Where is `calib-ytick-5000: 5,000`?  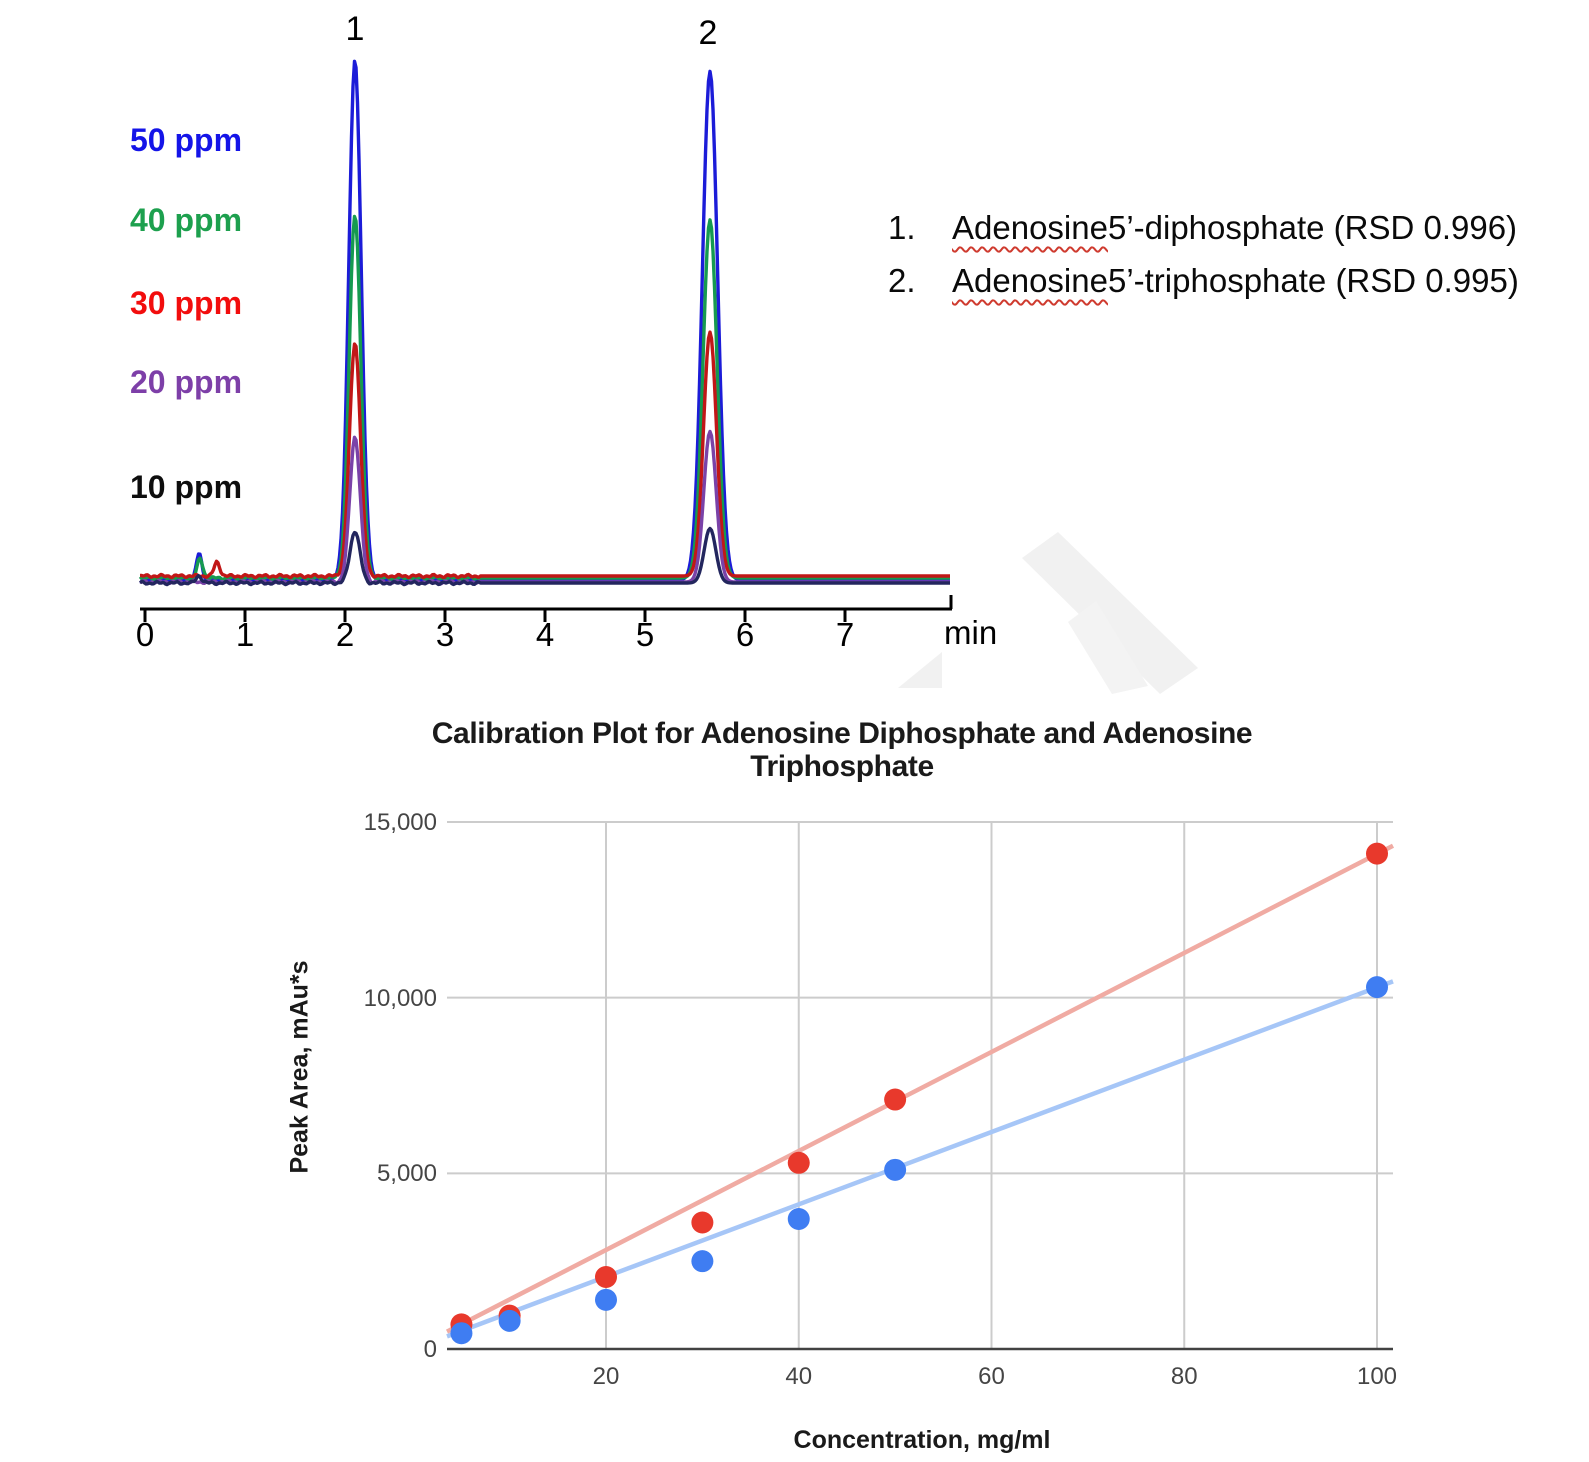
calib-ytick-5000: 5,000 is located at coordinates (406, 1174).